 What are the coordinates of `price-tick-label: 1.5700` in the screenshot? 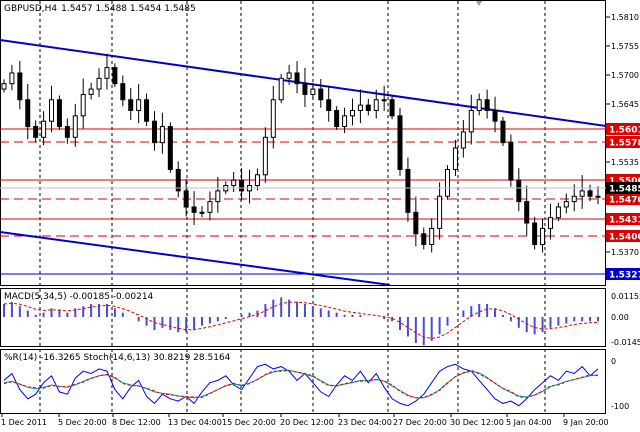 It's located at (625, 75).